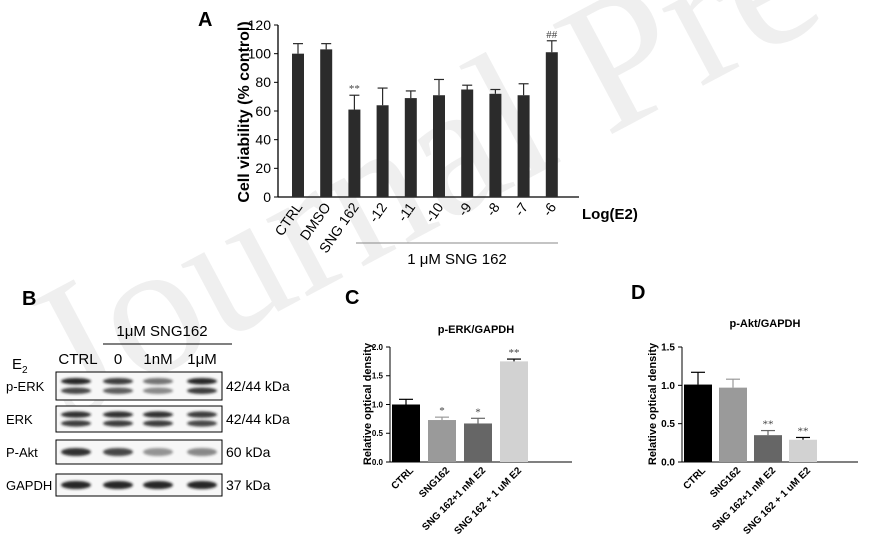 The height and width of the screenshot is (556, 883). What do you see at coordinates (138, 452) in the screenshot?
I see `blot-row: P-Akt 60 kDa` at bounding box center [138, 452].